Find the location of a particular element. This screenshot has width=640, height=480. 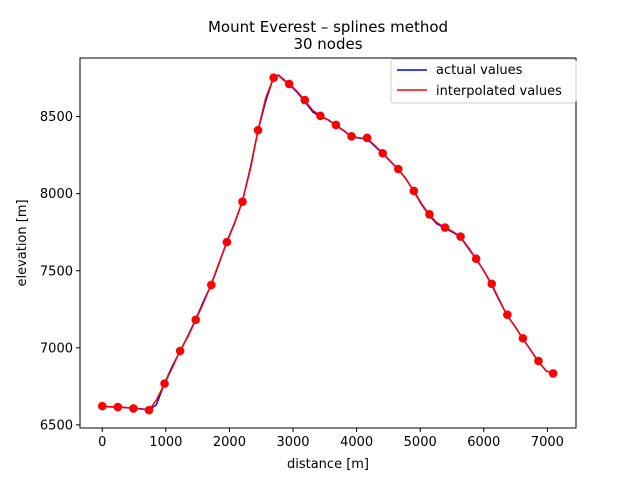

x-tick-label: 1000 is located at coordinates (165, 442).